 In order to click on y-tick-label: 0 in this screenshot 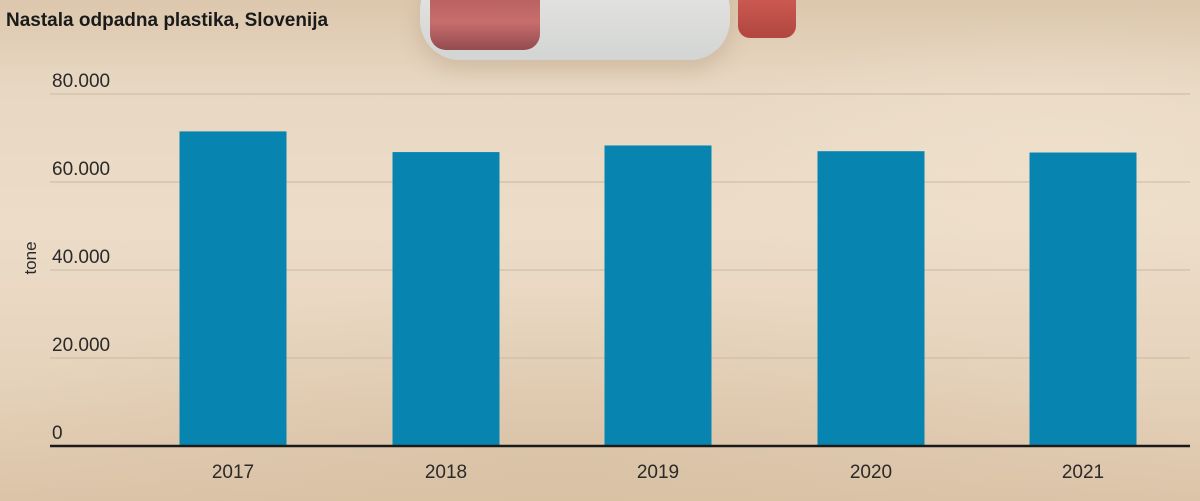, I will do `click(57, 433)`.